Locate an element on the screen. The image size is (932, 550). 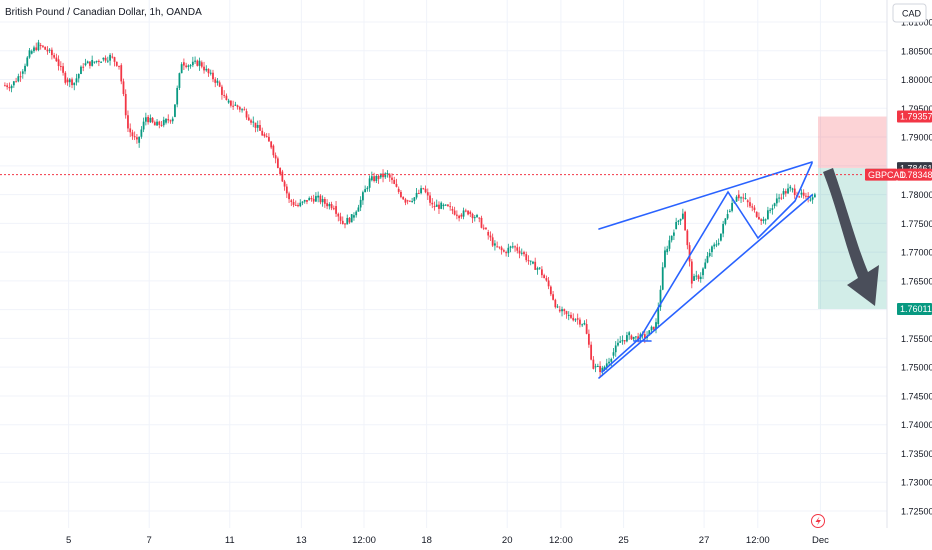
time-tick-label: 27 is located at coordinates (704, 540).